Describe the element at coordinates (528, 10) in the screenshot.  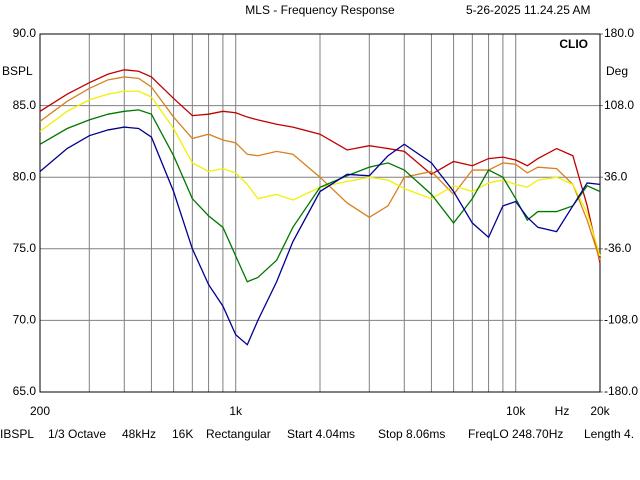
I see `timestamp: 5-26-2025 11.24.25 AM` at that location.